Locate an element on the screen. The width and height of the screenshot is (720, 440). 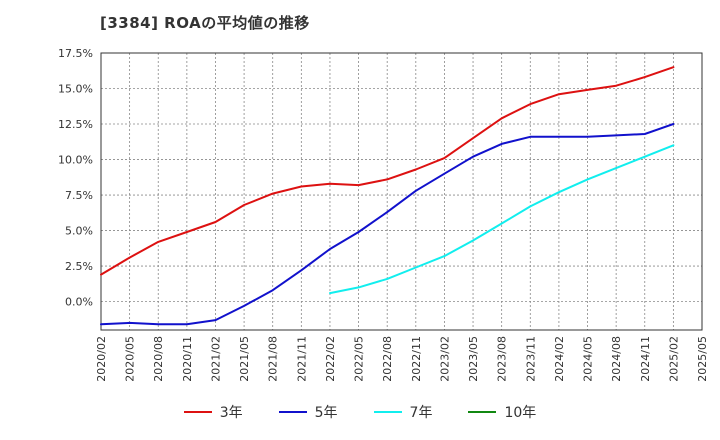
x-tick-label: 2025/02 is located at coordinates (673, 359).